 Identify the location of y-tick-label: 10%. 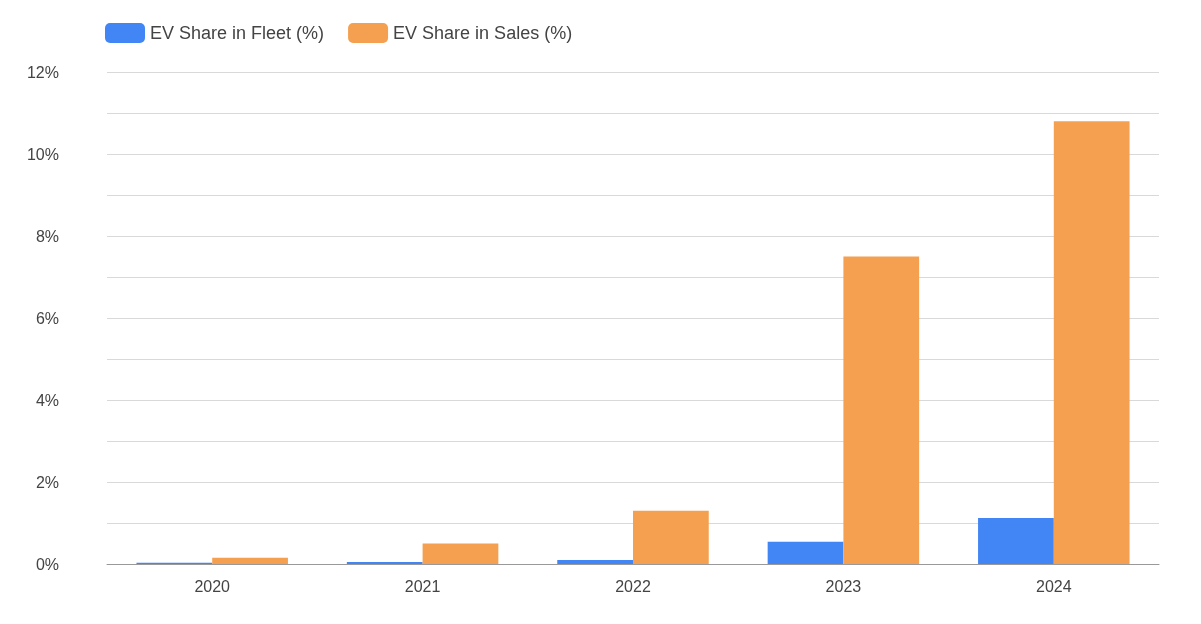
(42, 154).